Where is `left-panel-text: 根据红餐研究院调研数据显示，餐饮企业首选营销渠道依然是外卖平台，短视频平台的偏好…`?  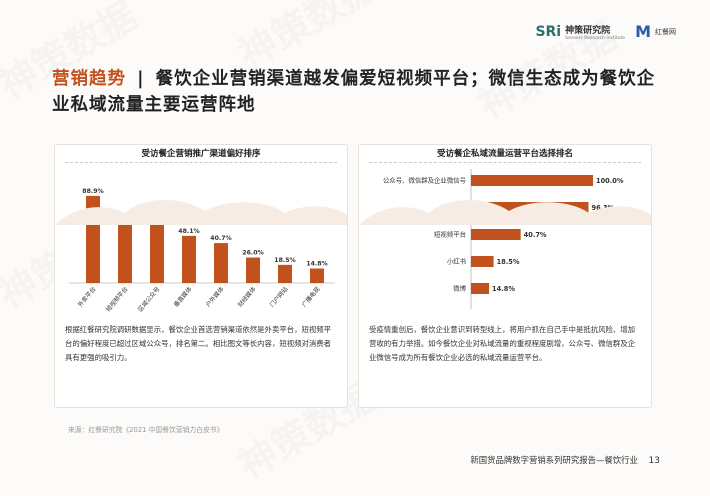
left-panel-text: 根据红餐研究院调研数据显示，餐饮企业首选营销渠道依然是外卖平台，短视频平台的偏好… is located at coordinates (198, 343).